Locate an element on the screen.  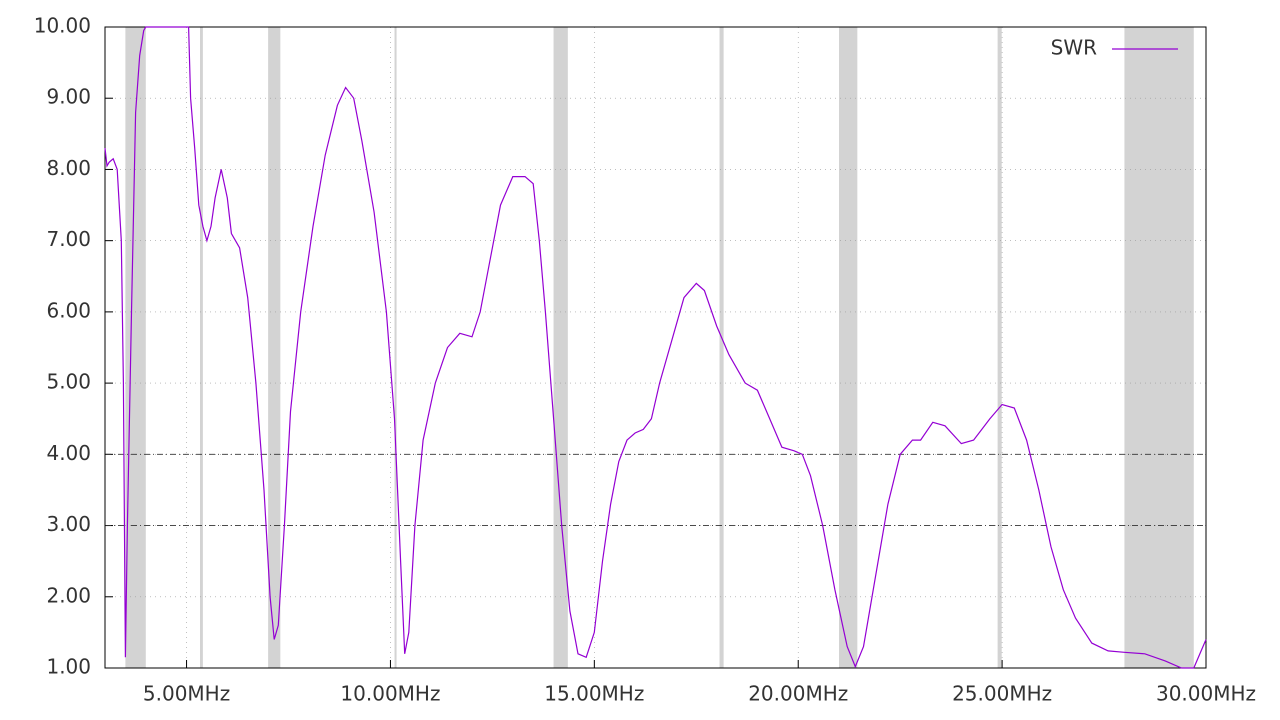
y-tick-label: 8.00 is located at coordinates (68, 168).